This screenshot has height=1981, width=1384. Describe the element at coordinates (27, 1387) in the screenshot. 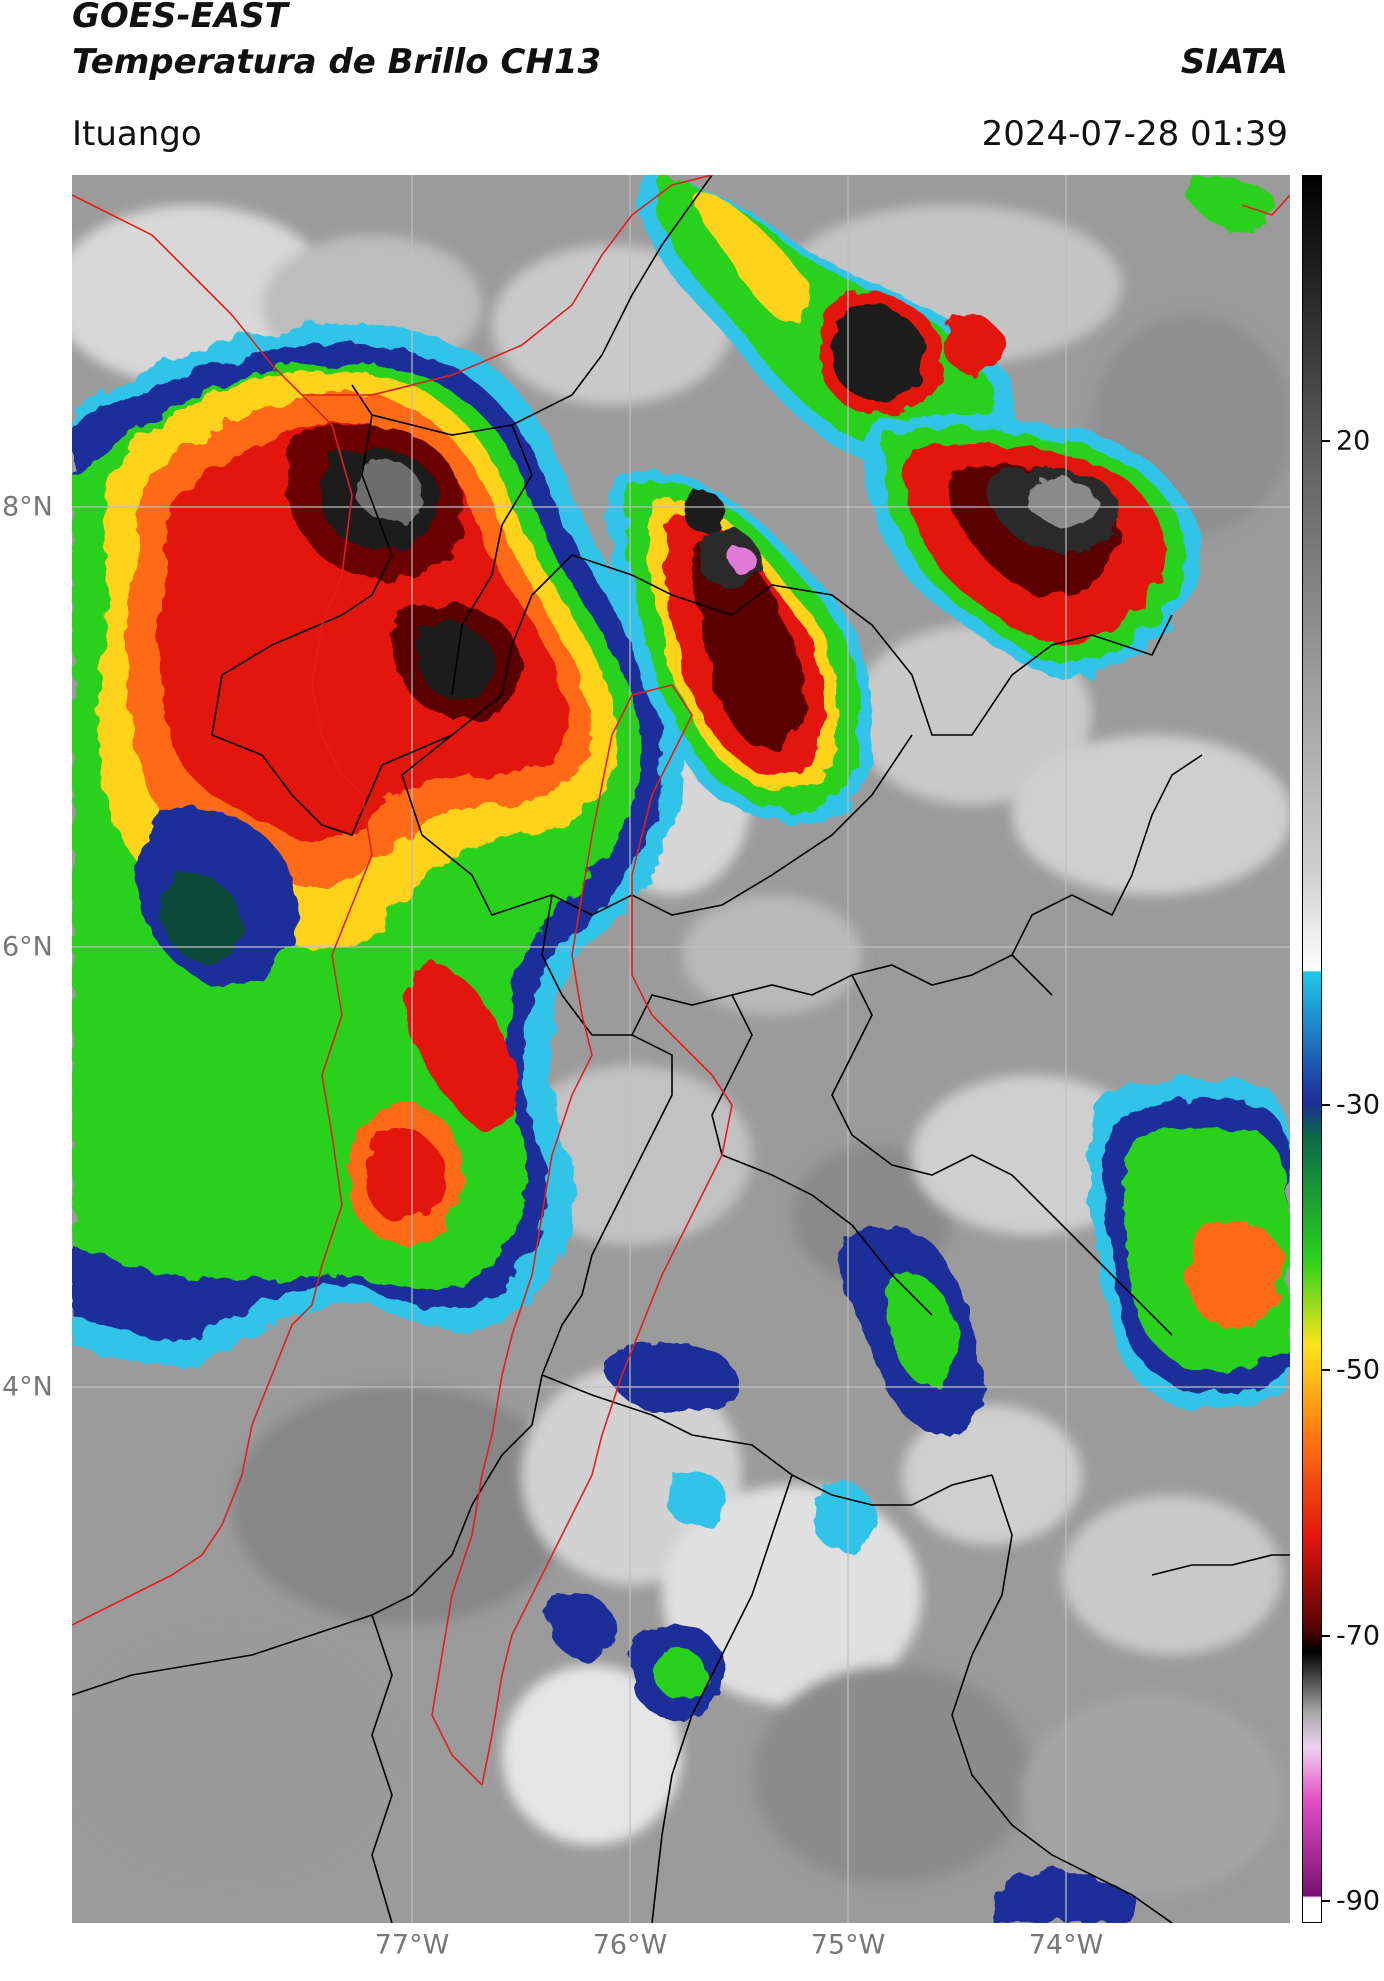

I see `latitude-label: 4°N` at that location.